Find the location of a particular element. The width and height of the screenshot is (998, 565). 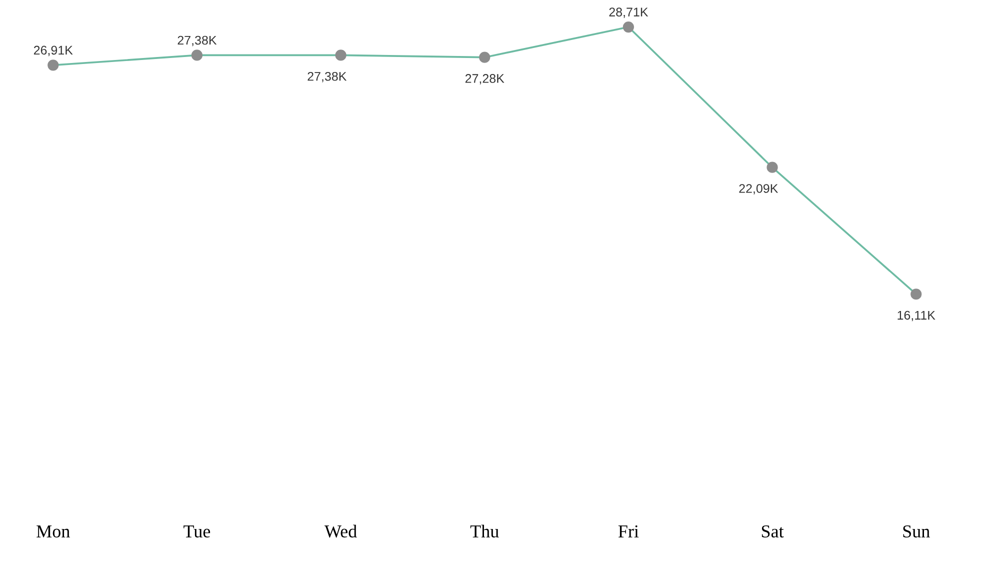

x-tick-label: Sat is located at coordinates (773, 531).